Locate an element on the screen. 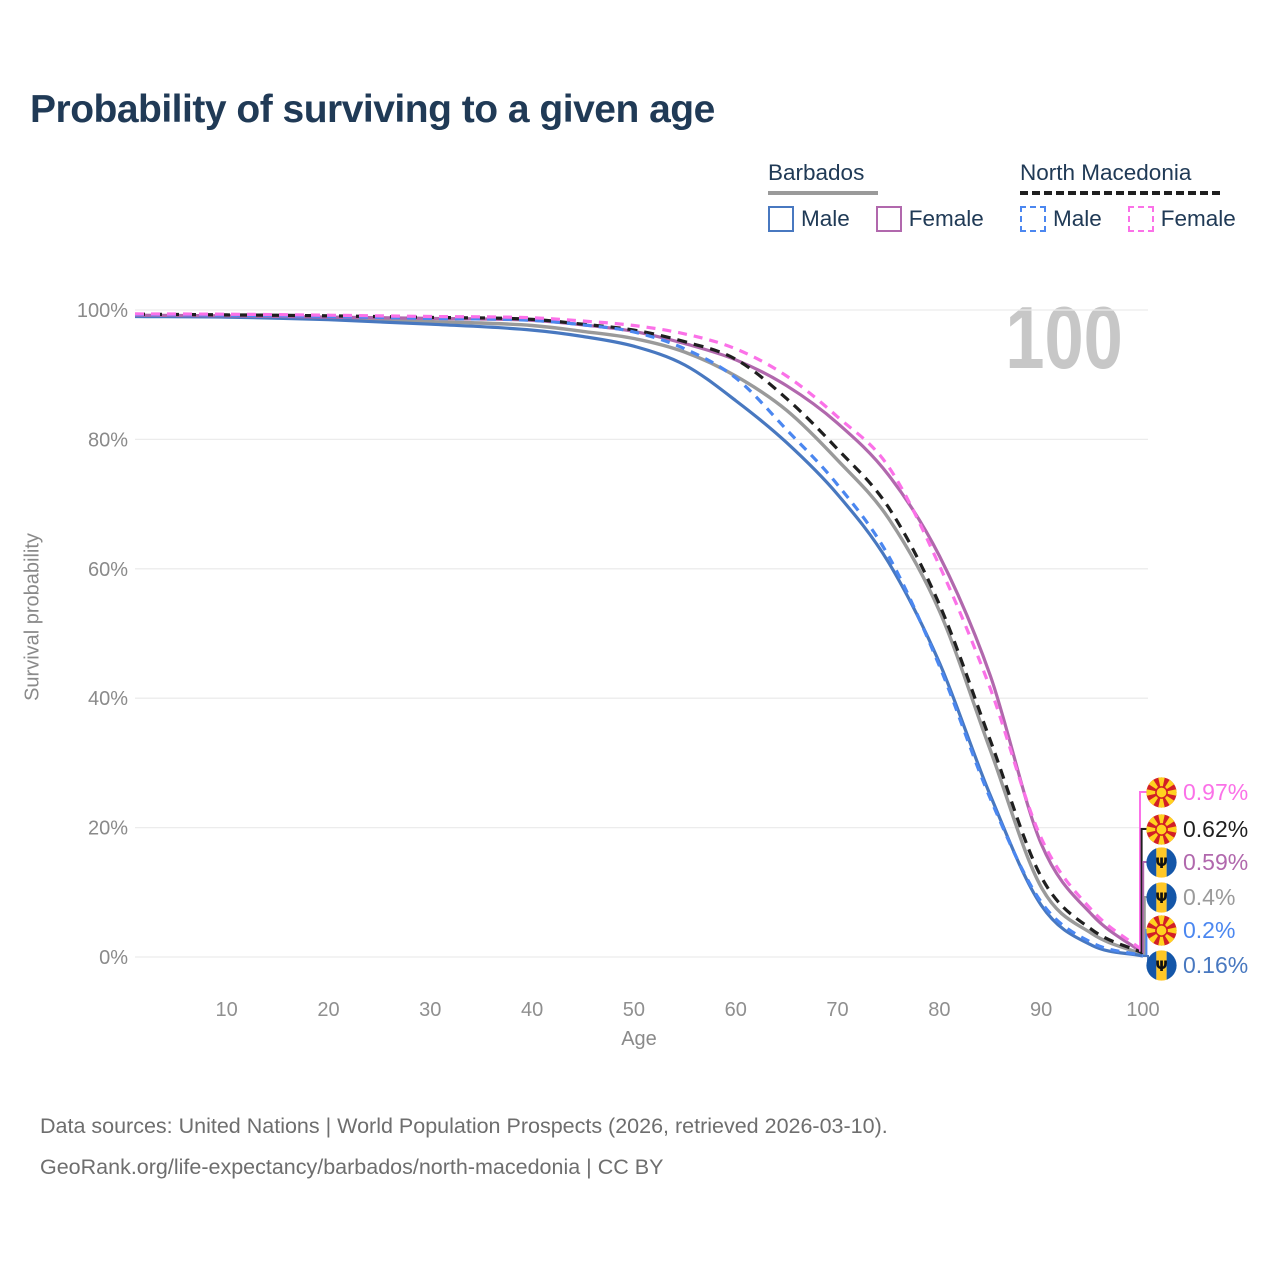 The width and height of the screenshot is (1280, 1280). end-label-row: 0.2% is located at coordinates (1190, 930).